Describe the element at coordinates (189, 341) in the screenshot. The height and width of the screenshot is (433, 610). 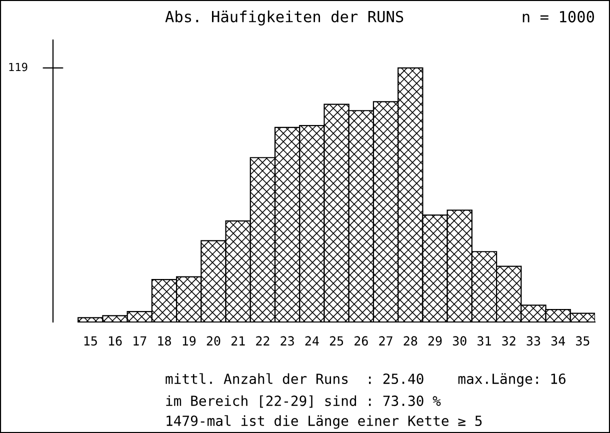
I see `x-tick-label: 19` at that location.